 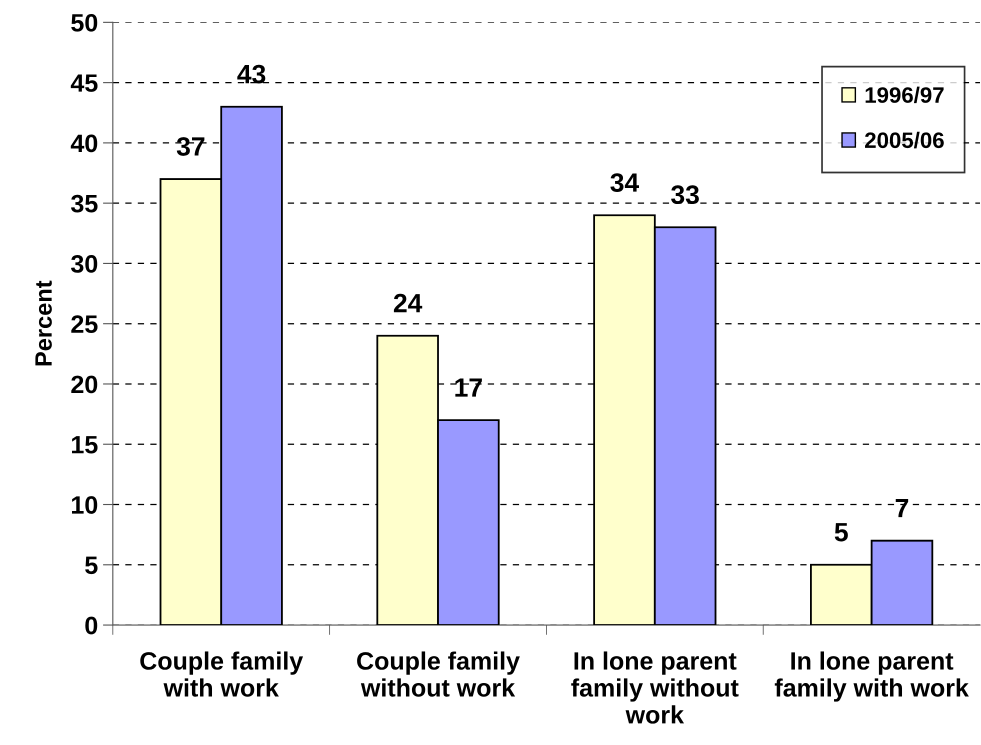 What do you see at coordinates (841, 532) in the screenshot?
I see `data-label: 5` at bounding box center [841, 532].